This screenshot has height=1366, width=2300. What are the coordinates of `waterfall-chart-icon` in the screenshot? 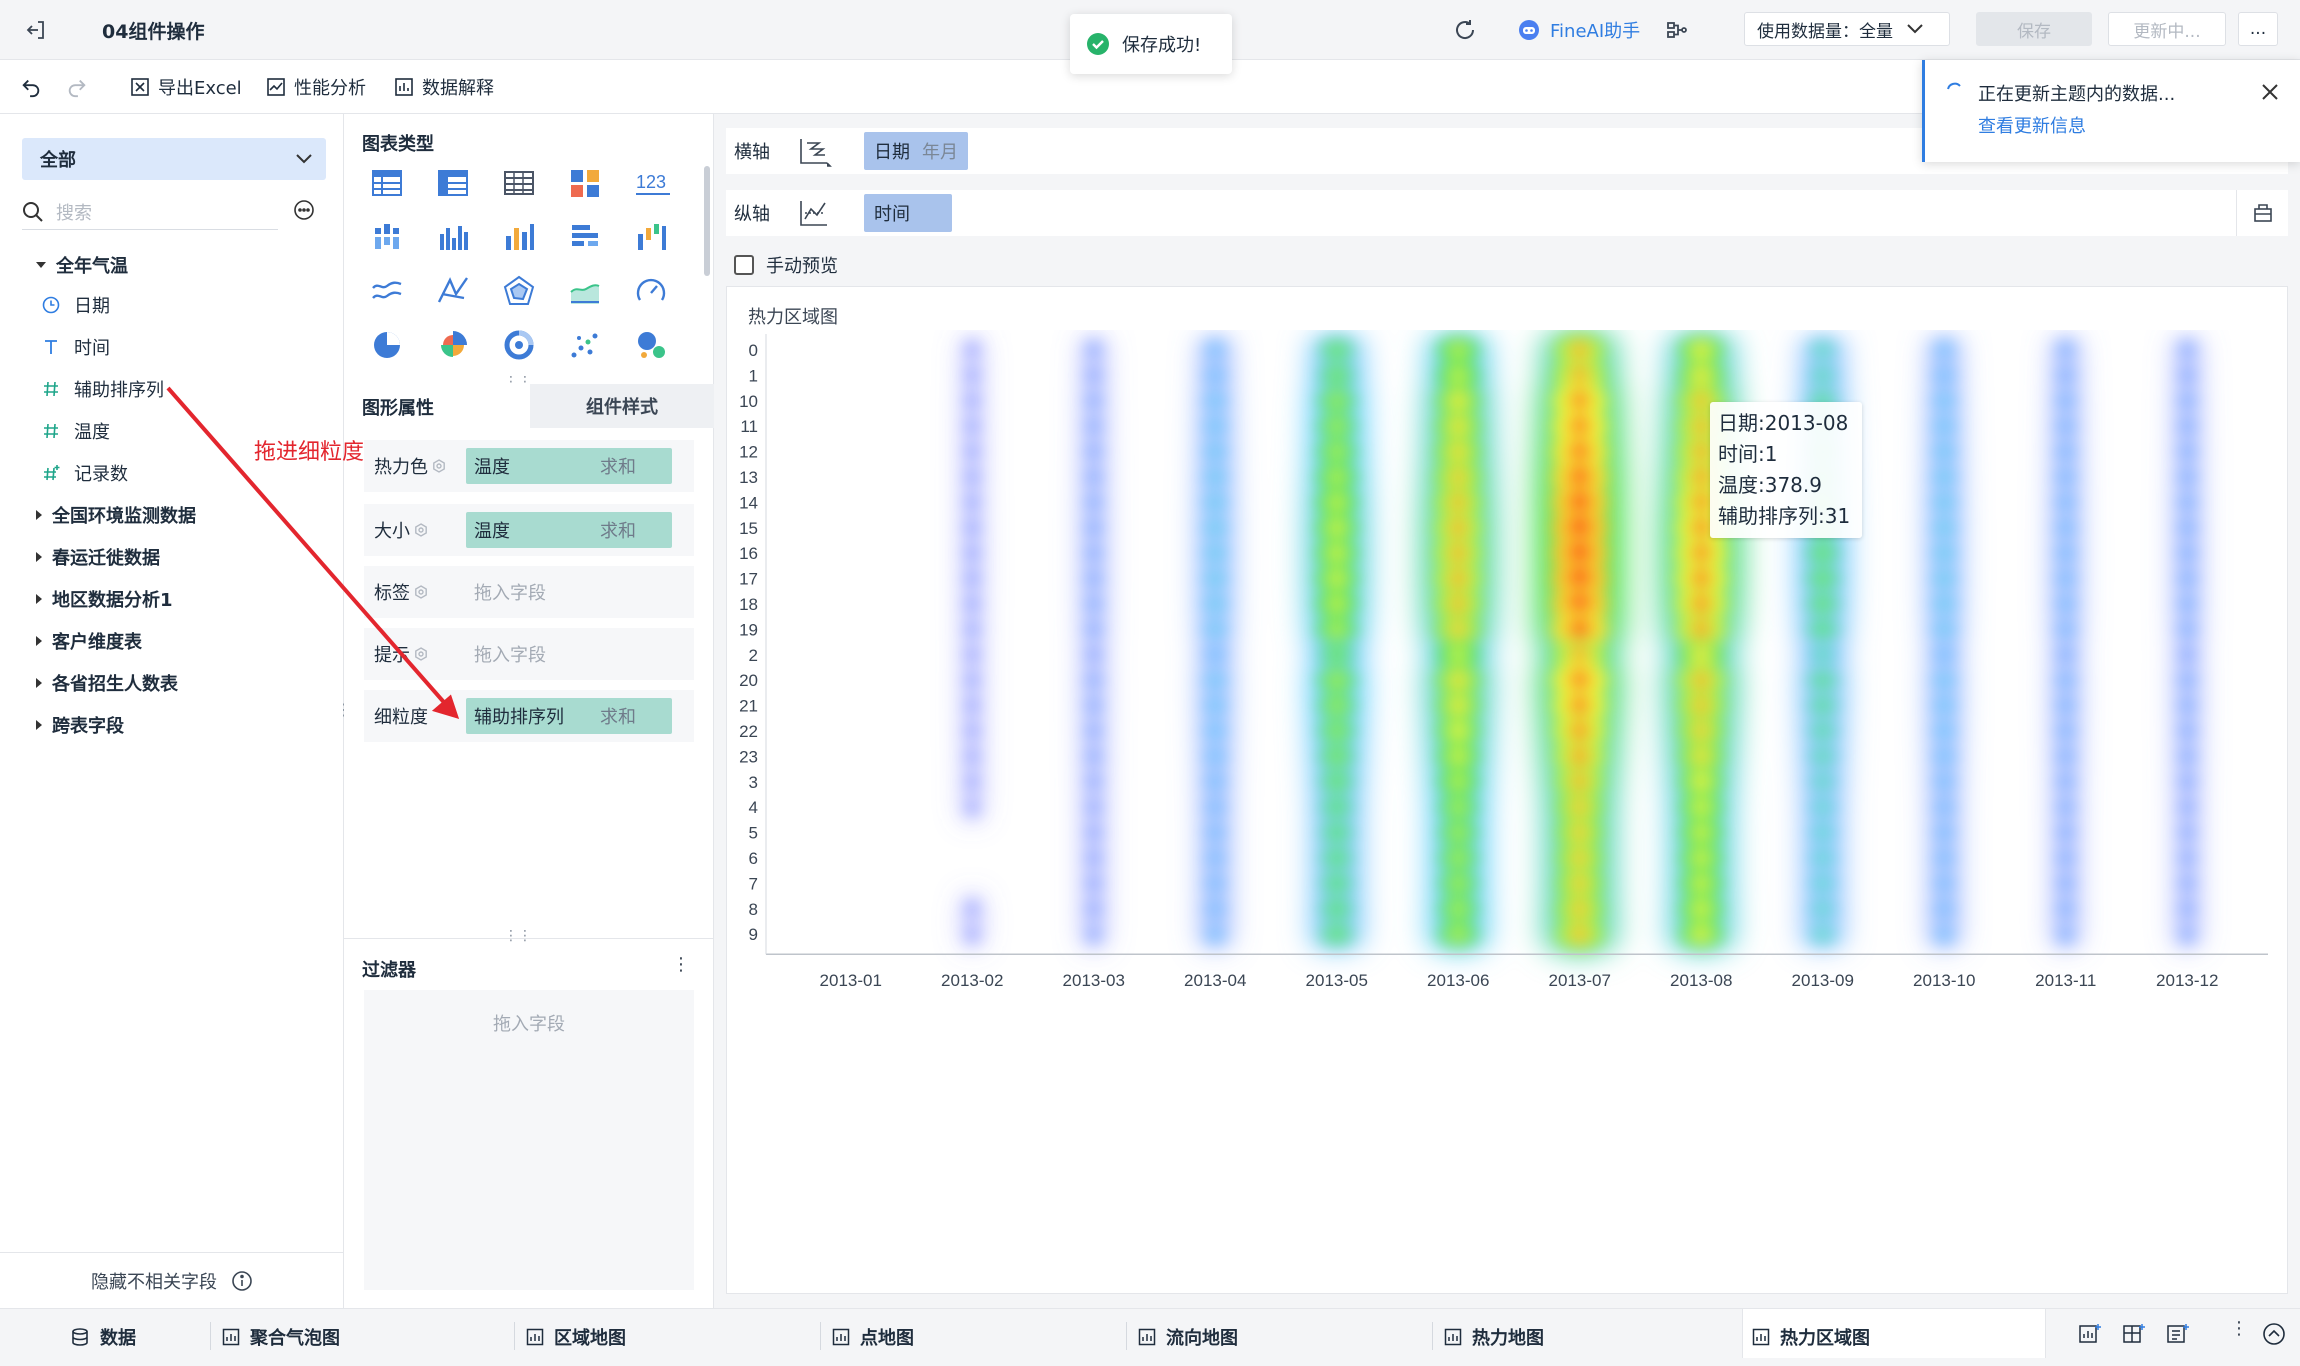 It's located at (651, 237).